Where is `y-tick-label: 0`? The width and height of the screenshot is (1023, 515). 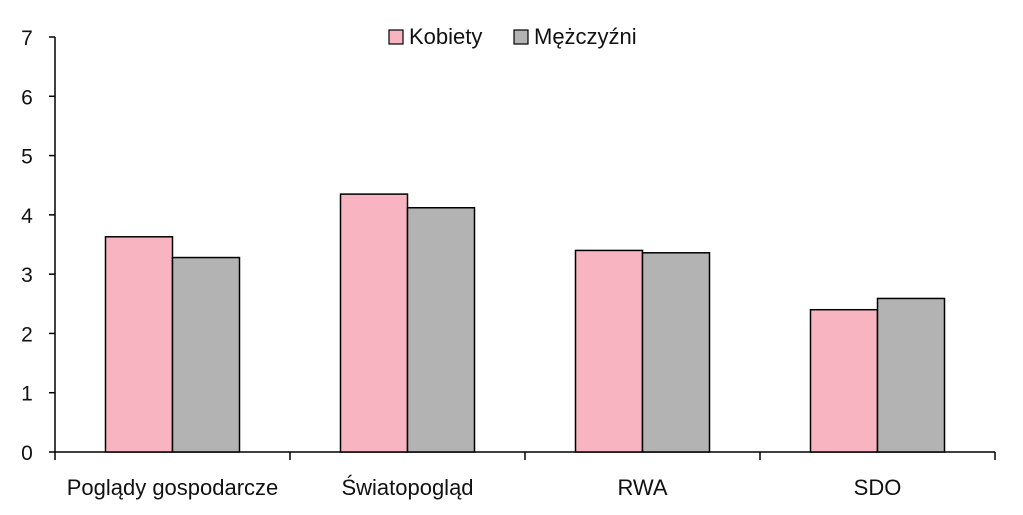
y-tick-label: 0 is located at coordinates (27, 453).